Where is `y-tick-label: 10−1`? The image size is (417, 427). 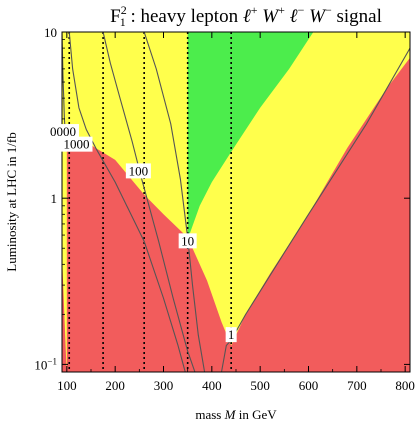 y-tick-label: 10−1 is located at coordinates (45, 364).